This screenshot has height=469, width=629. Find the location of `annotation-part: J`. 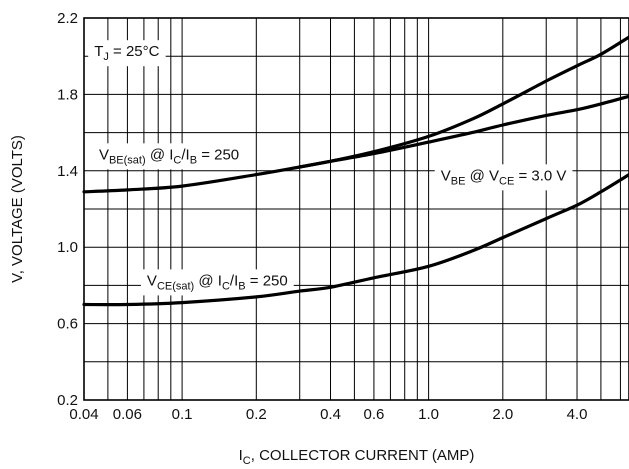

annotation-part: J is located at coordinates (106, 57).